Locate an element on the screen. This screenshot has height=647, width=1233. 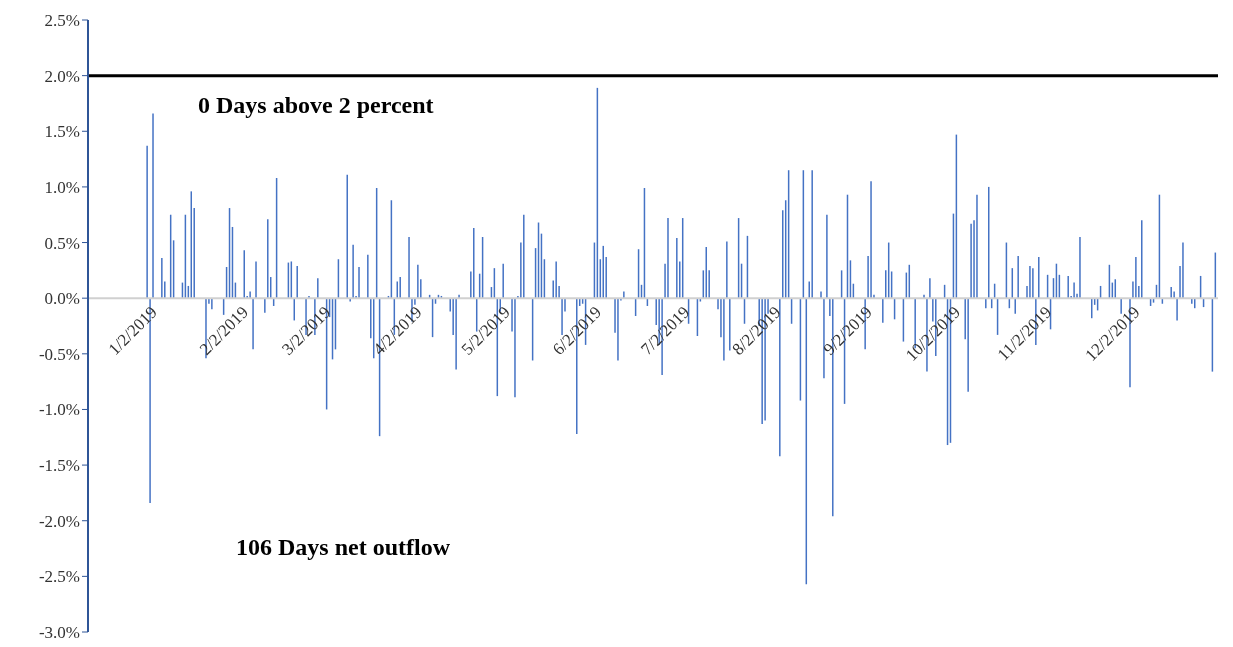
y-tick-label: -0.5% is located at coordinates (59, 354).